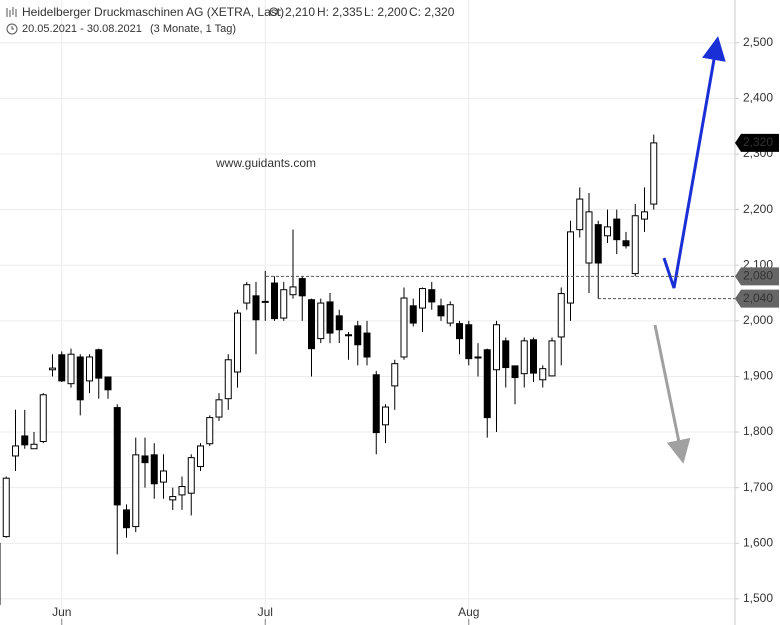 This screenshot has height=625, width=780. What do you see at coordinates (82, 29) in the screenshot?
I see `date-range: 20.05.2021 - 30.08.2021` at bounding box center [82, 29].